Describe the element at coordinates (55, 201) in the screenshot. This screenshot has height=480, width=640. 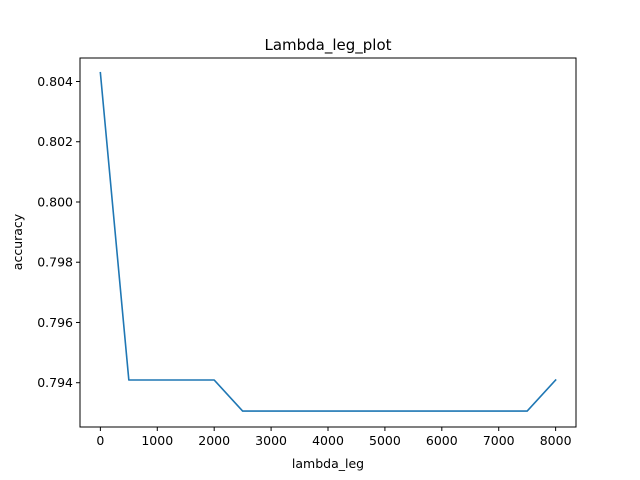
I see `y-tick-label: 0.800` at that location.